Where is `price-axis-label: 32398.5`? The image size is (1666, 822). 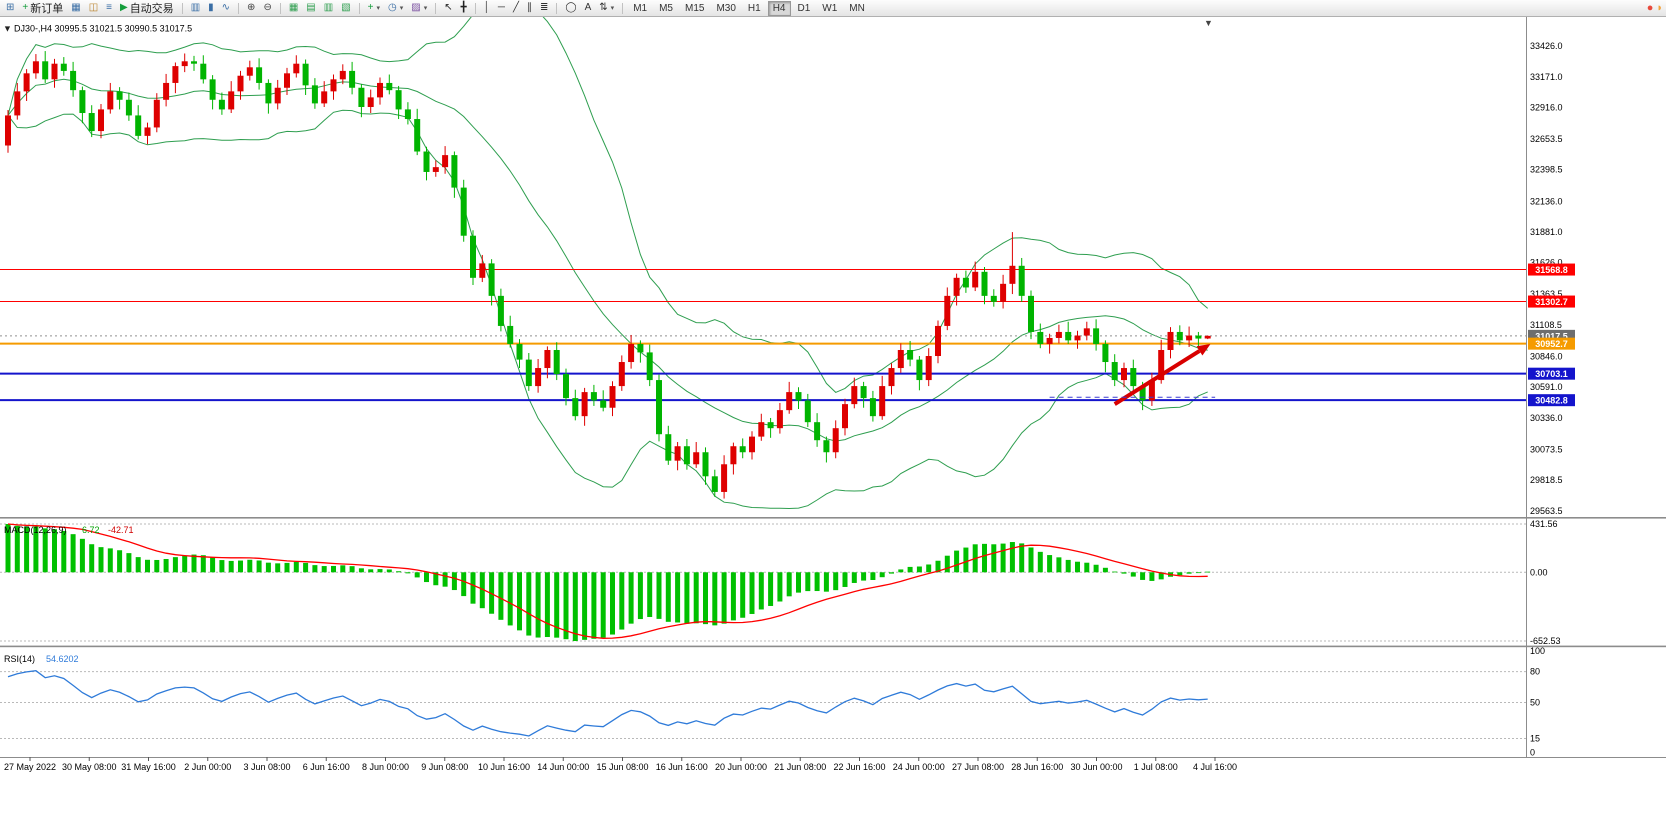
price-axis-label: 32398.5 is located at coordinates (1546, 170).